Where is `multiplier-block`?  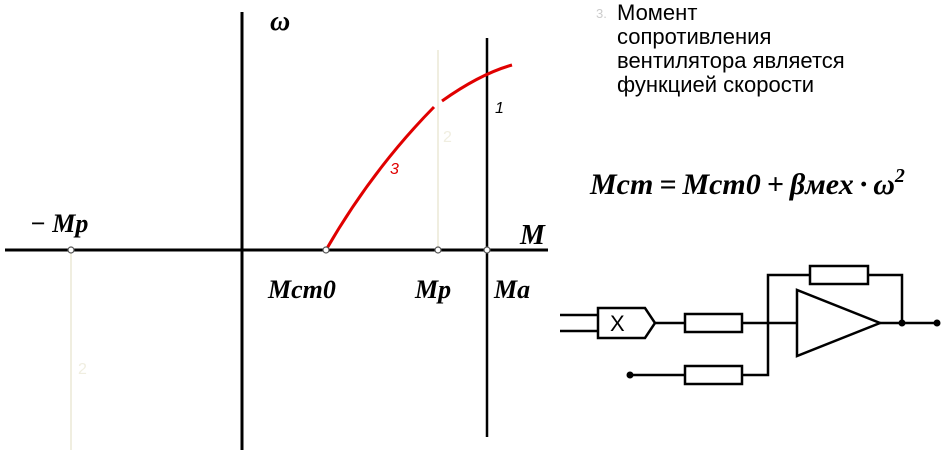
multiplier-block is located at coordinates (626, 323).